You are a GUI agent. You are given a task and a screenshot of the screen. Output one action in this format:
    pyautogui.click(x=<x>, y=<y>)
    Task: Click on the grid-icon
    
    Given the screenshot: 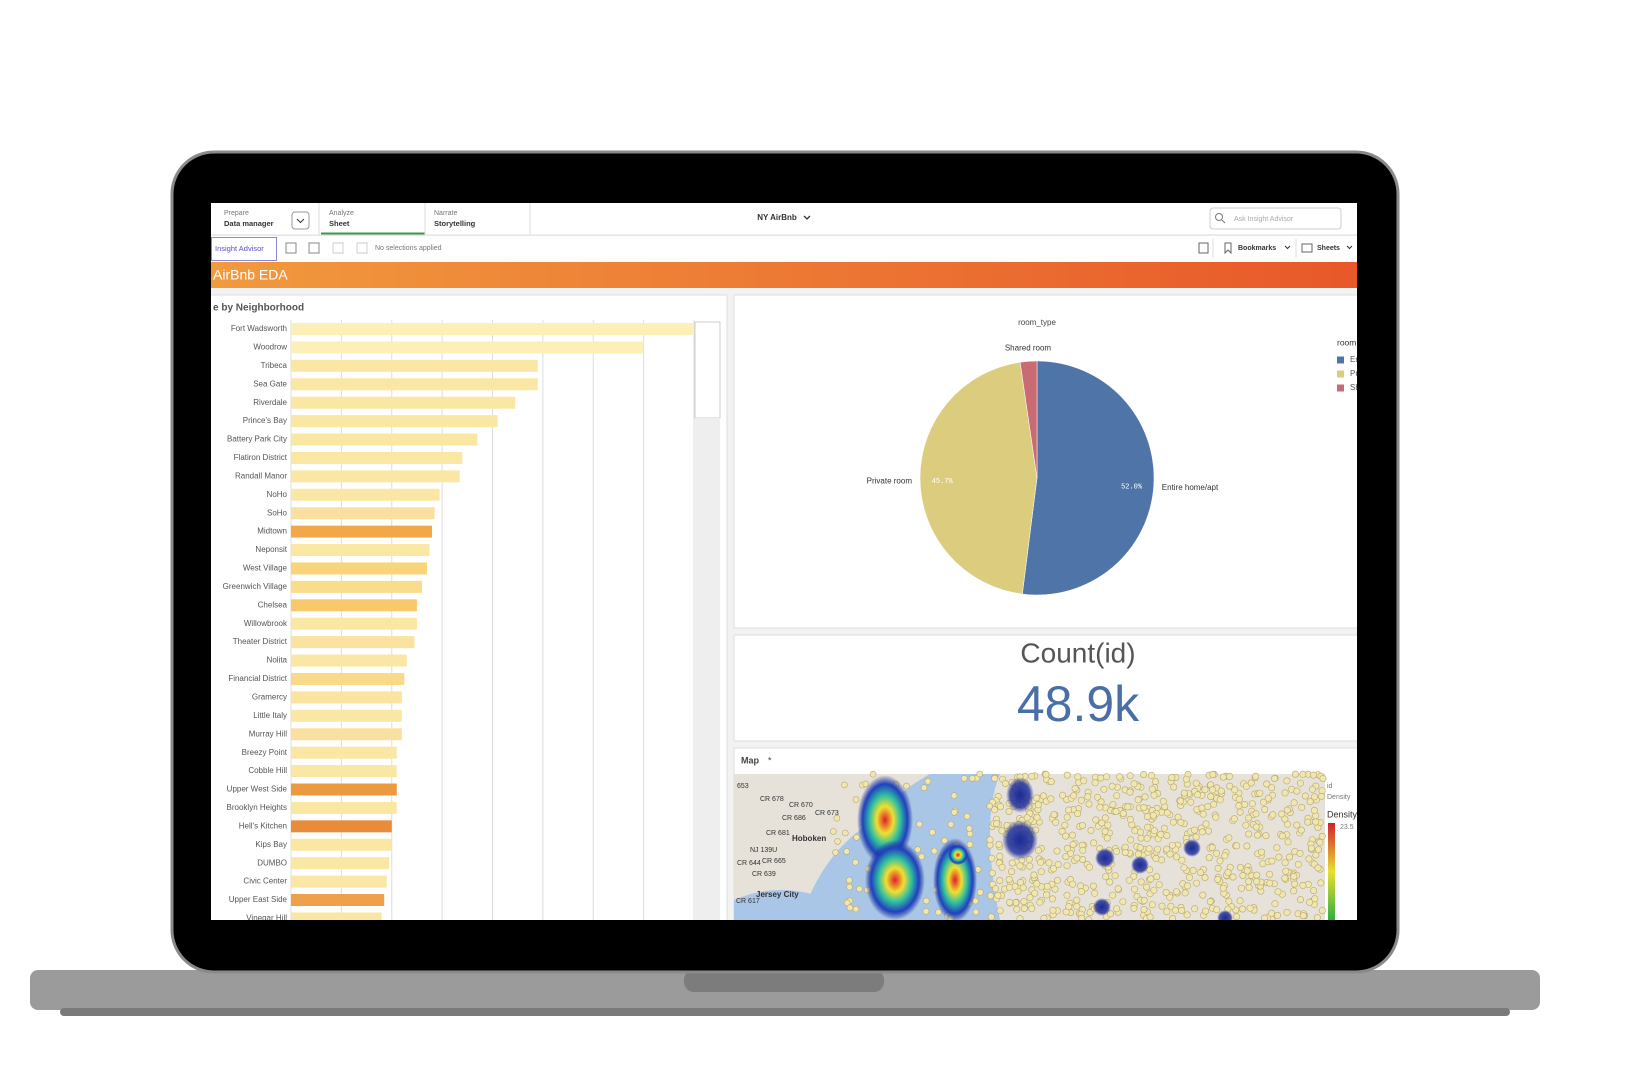 What is the action you would take?
    pyautogui.click(x=1203, y=248)
    